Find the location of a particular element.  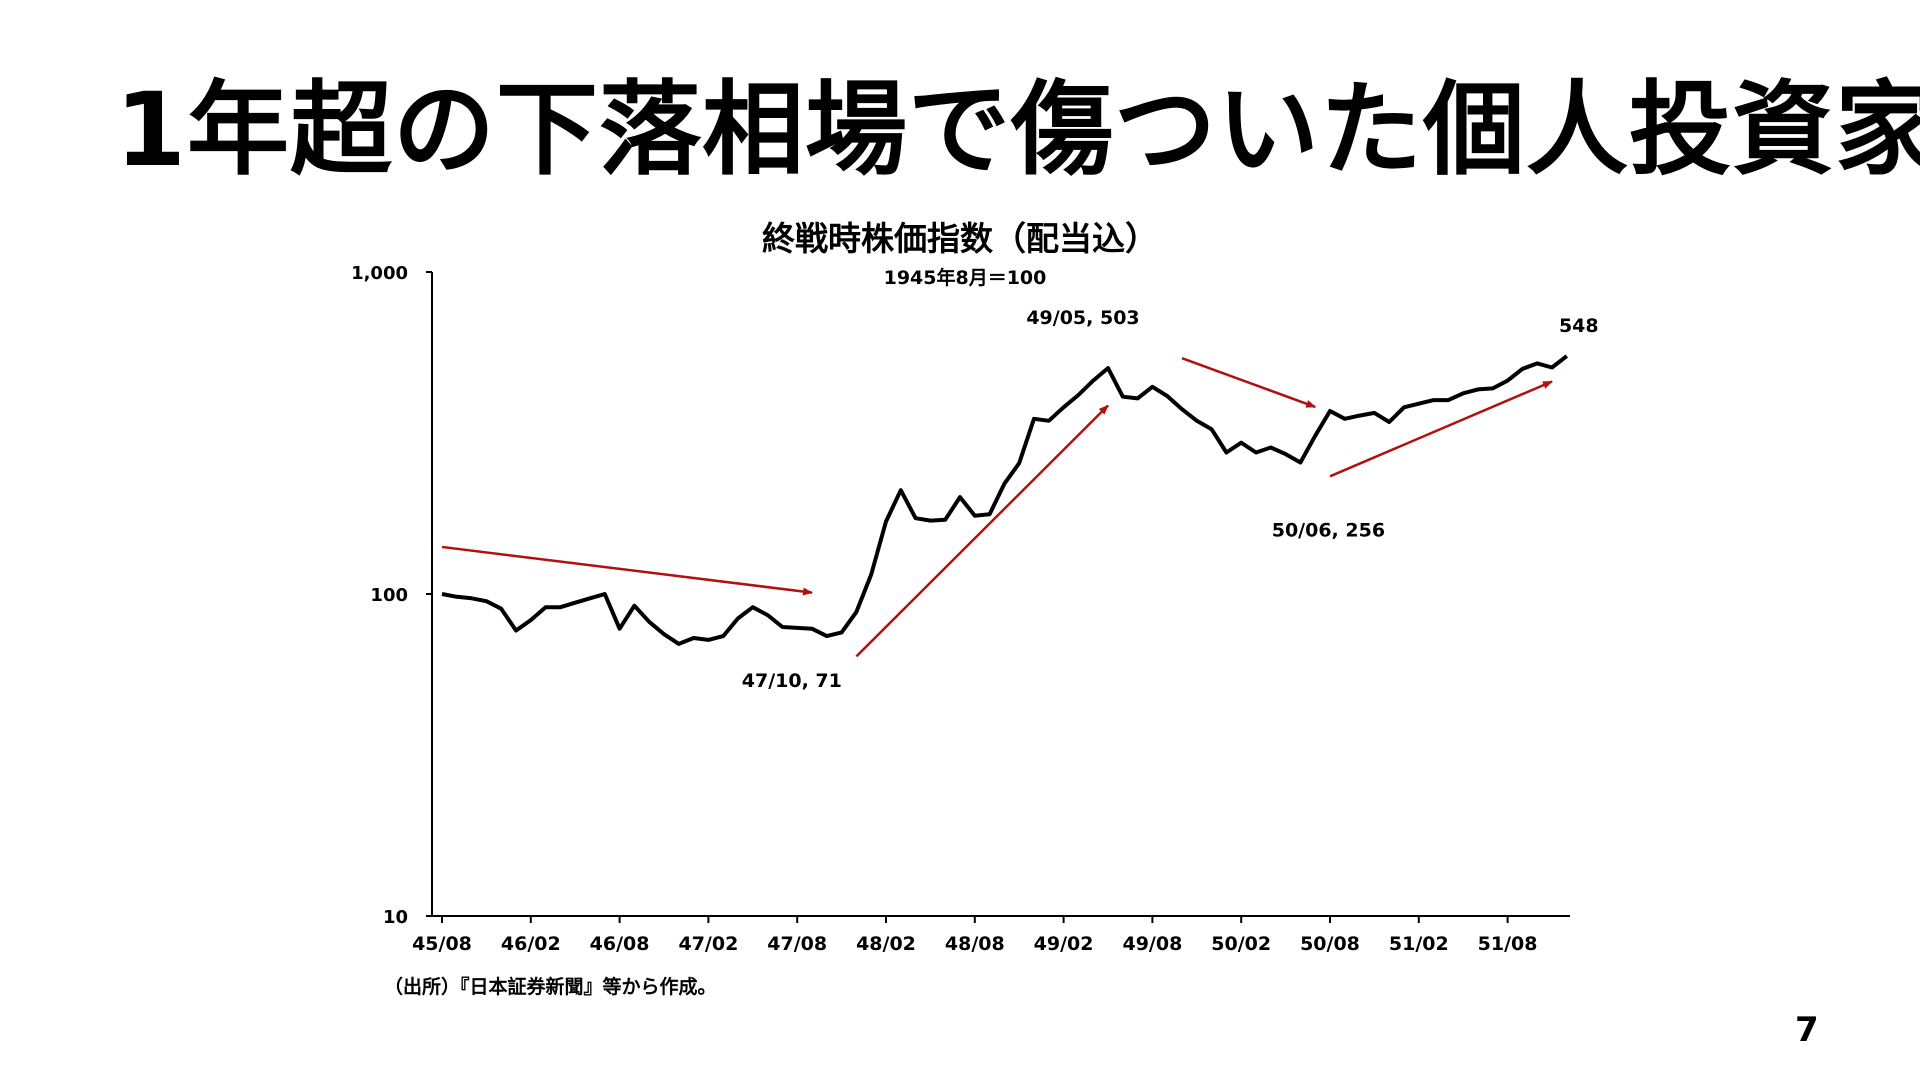

slide-title: 1年超の下落相場で傷ついた個人投資家 is located at coordinates (1017, 130).